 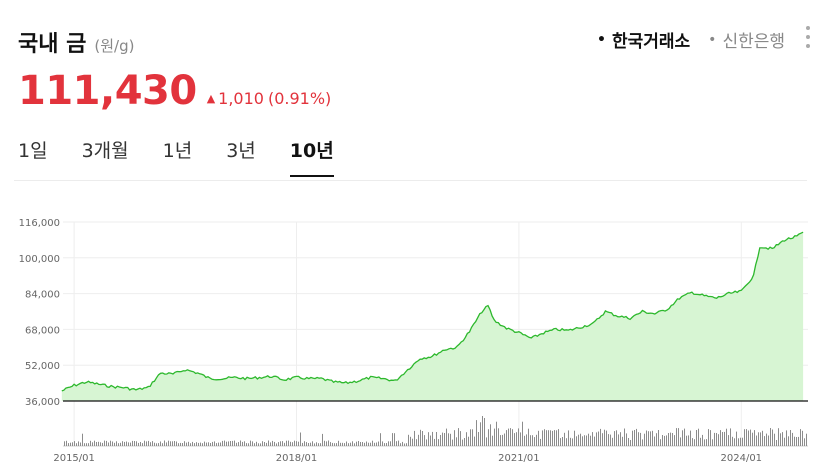 I want to click on tab-3y: 3년, so click(x=241, y=151).